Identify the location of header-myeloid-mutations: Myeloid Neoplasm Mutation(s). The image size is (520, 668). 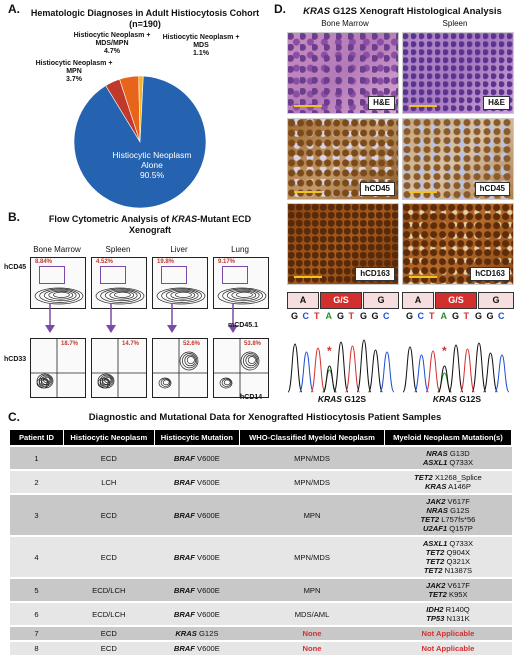
(448, 438).